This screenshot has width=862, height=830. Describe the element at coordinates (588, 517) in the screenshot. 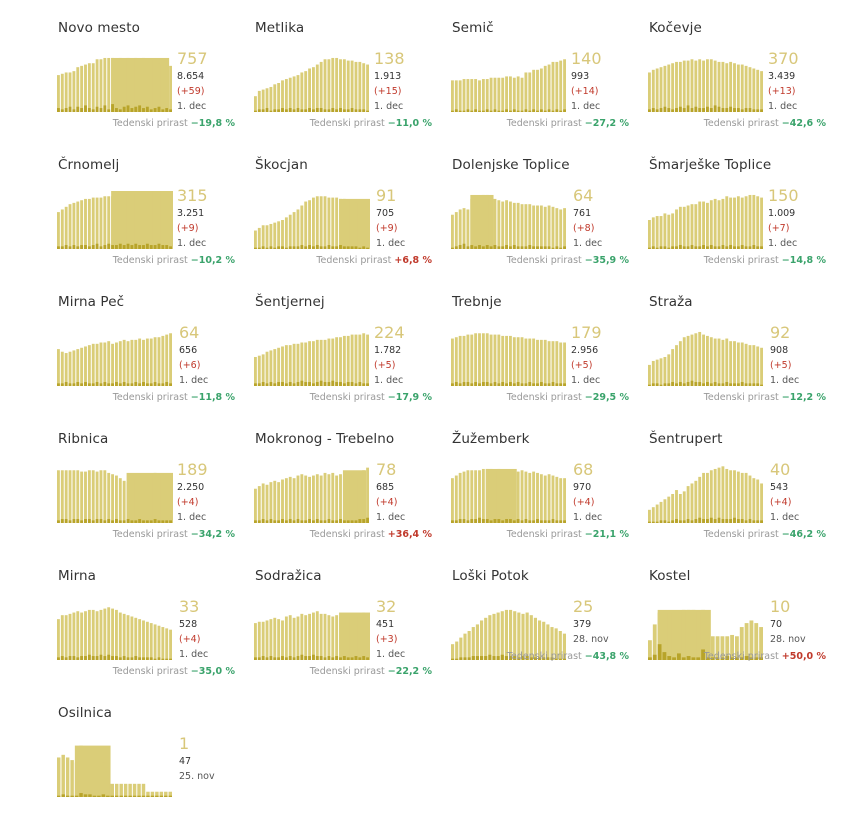

I see `date-label: 1. dec` at that location.